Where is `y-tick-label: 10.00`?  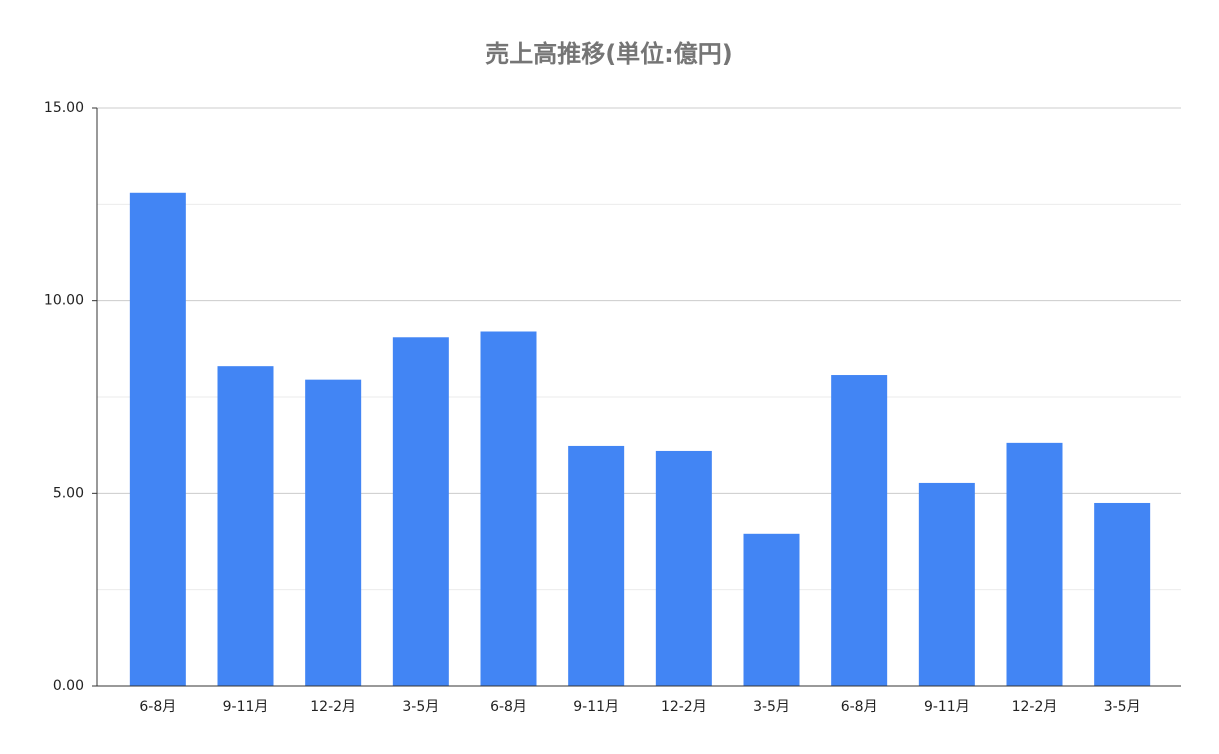 y-tick-label: 10.00 is located at coordinates (64, 301).